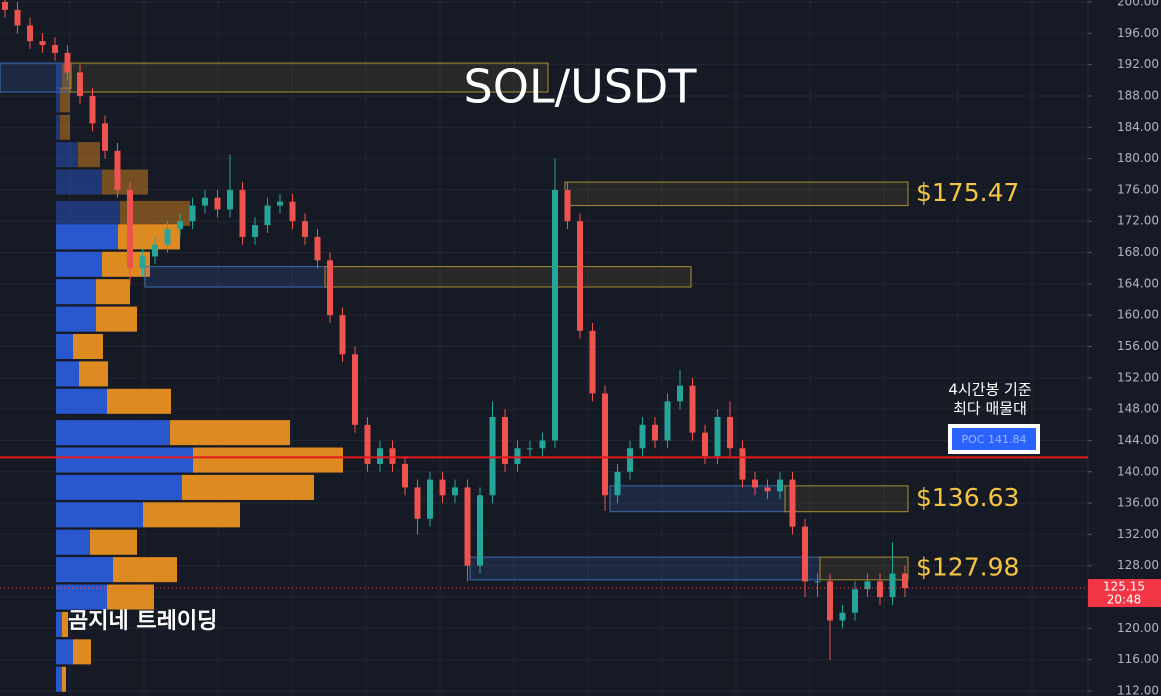 This screenshot has width=1161, height=696. I want to click on poc-label: POC 141.84, so click(994, 439).